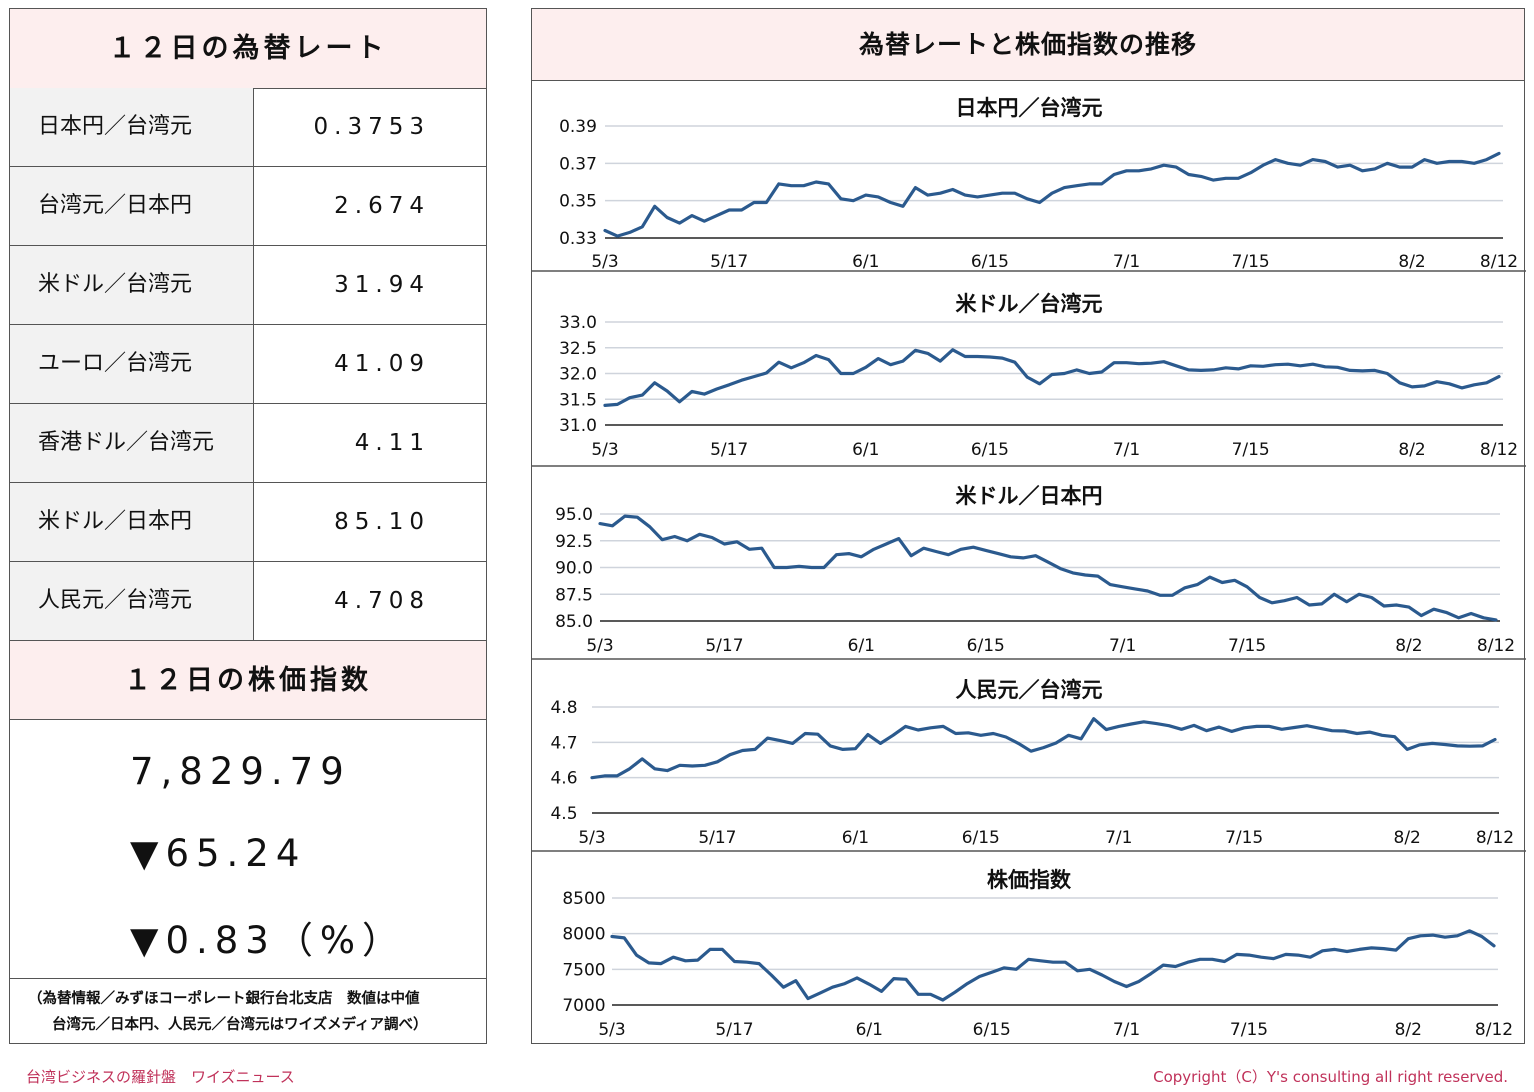 The width and height of the screenshot is (1534, 1092). I want to click on chart-title: 米ドル／日本円, so click(1029, 496).